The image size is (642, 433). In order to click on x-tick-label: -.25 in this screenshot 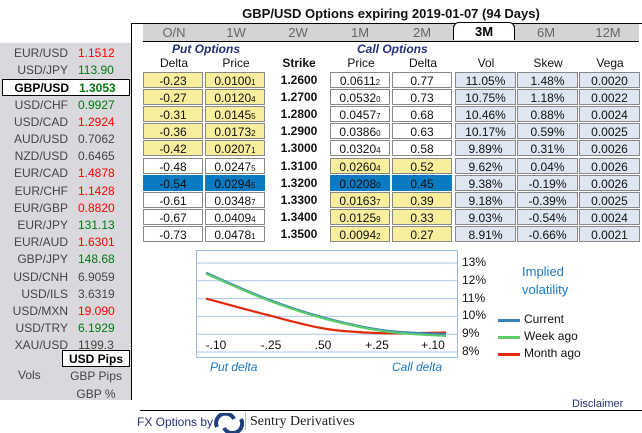, I will do `click(271, 345)`.